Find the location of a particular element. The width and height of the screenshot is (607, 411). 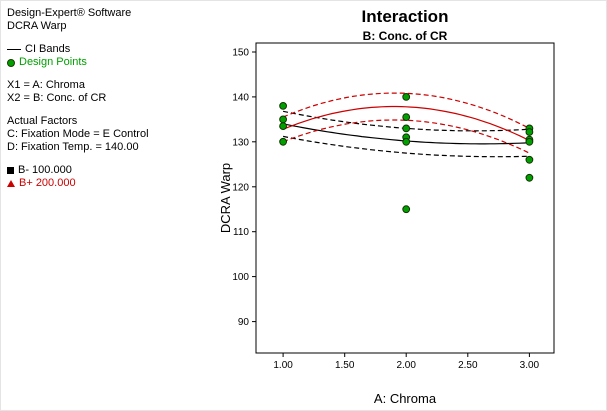

actual-factors-heading-label: Actual Factors is located at coordinates (42, 121).